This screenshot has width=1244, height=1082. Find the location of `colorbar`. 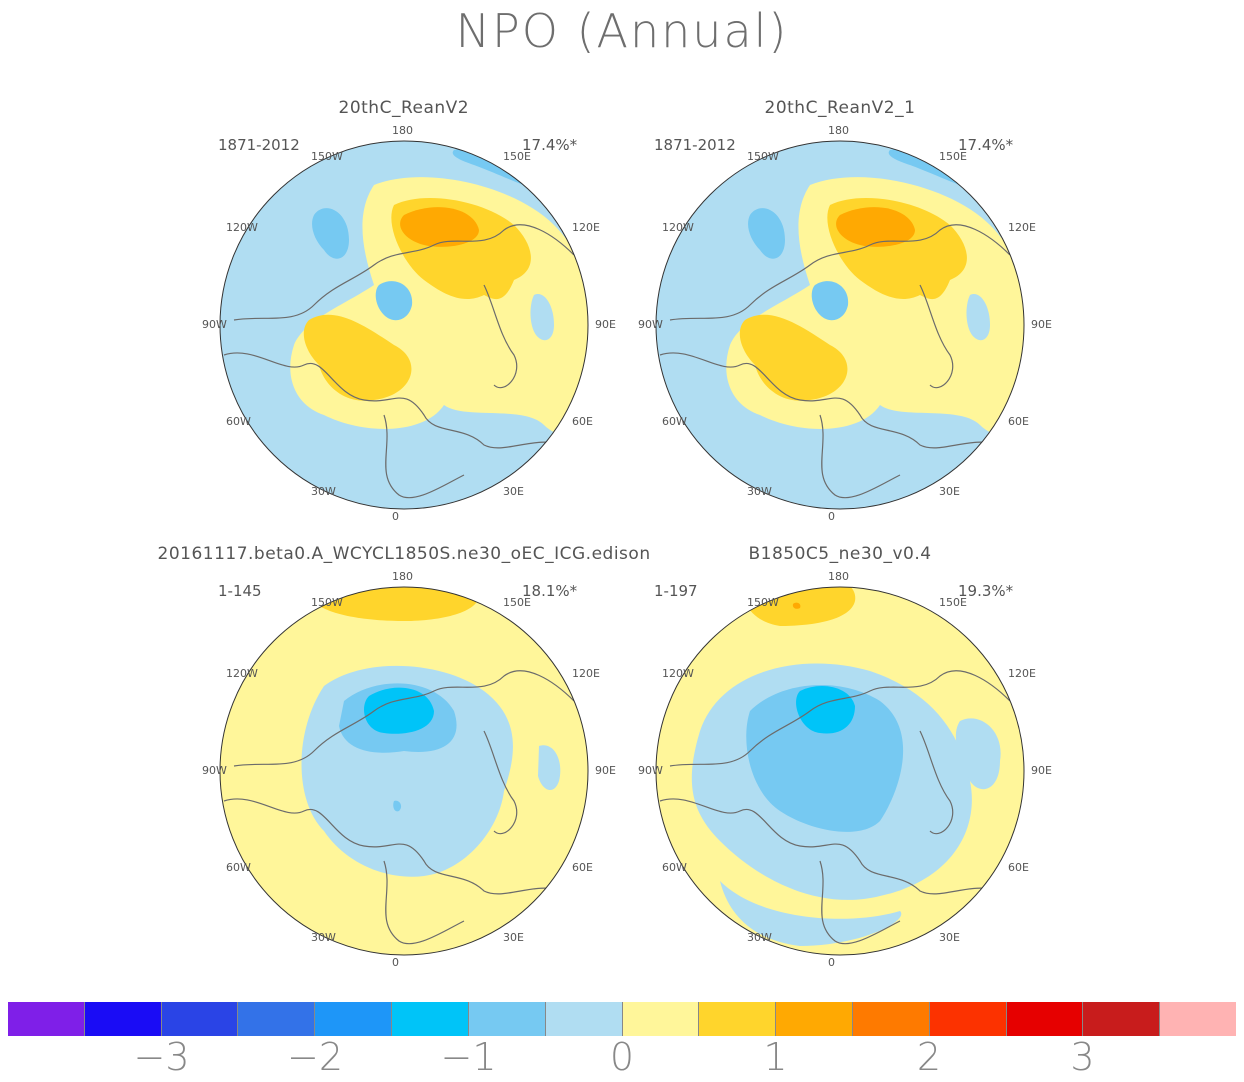

colorbar is located at coordinates (622, 1019).